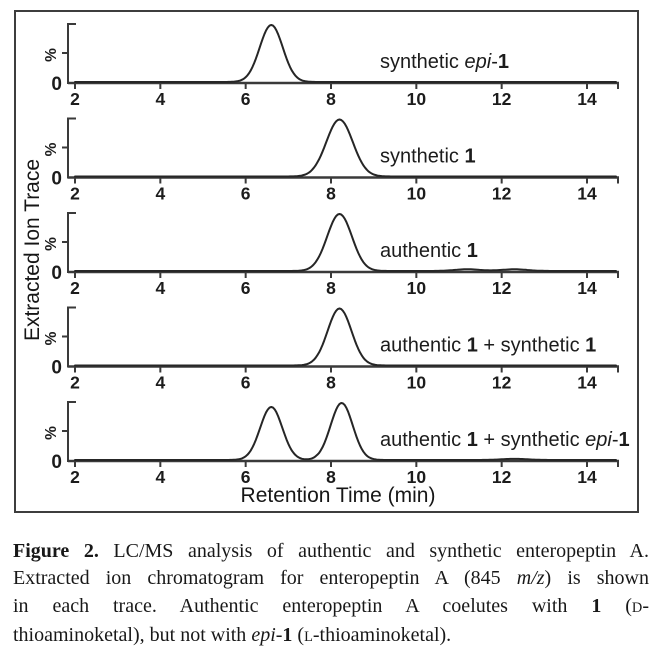  What do you see at coordinates (32, 250) in the screenshot?
I see `y-axis-title: Extracted Ion Trace` at bounding box center [32, 250].